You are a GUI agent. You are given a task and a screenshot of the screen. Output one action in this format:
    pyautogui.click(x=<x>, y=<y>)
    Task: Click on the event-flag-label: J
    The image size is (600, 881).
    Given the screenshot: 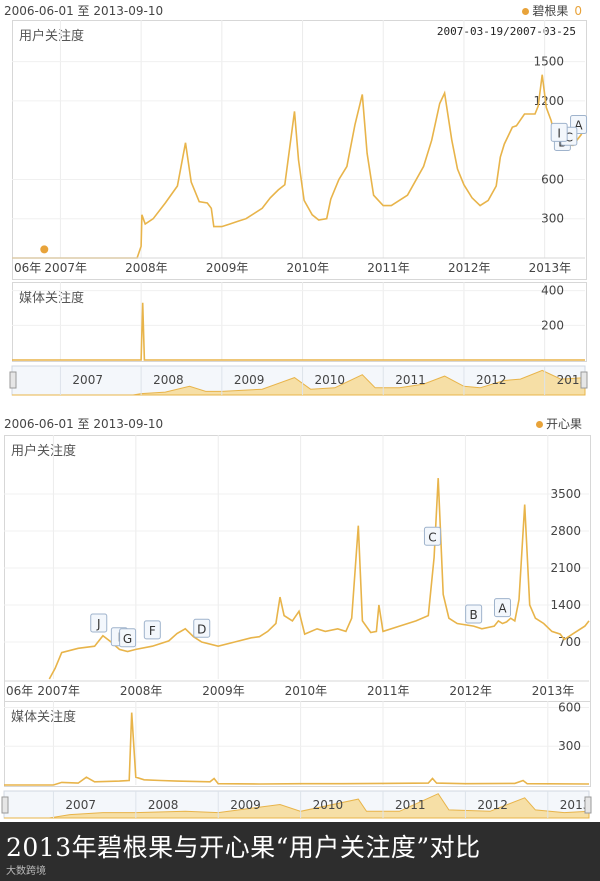 What is the action you would take?
    pyautogui.click(x=98, y=624)
    